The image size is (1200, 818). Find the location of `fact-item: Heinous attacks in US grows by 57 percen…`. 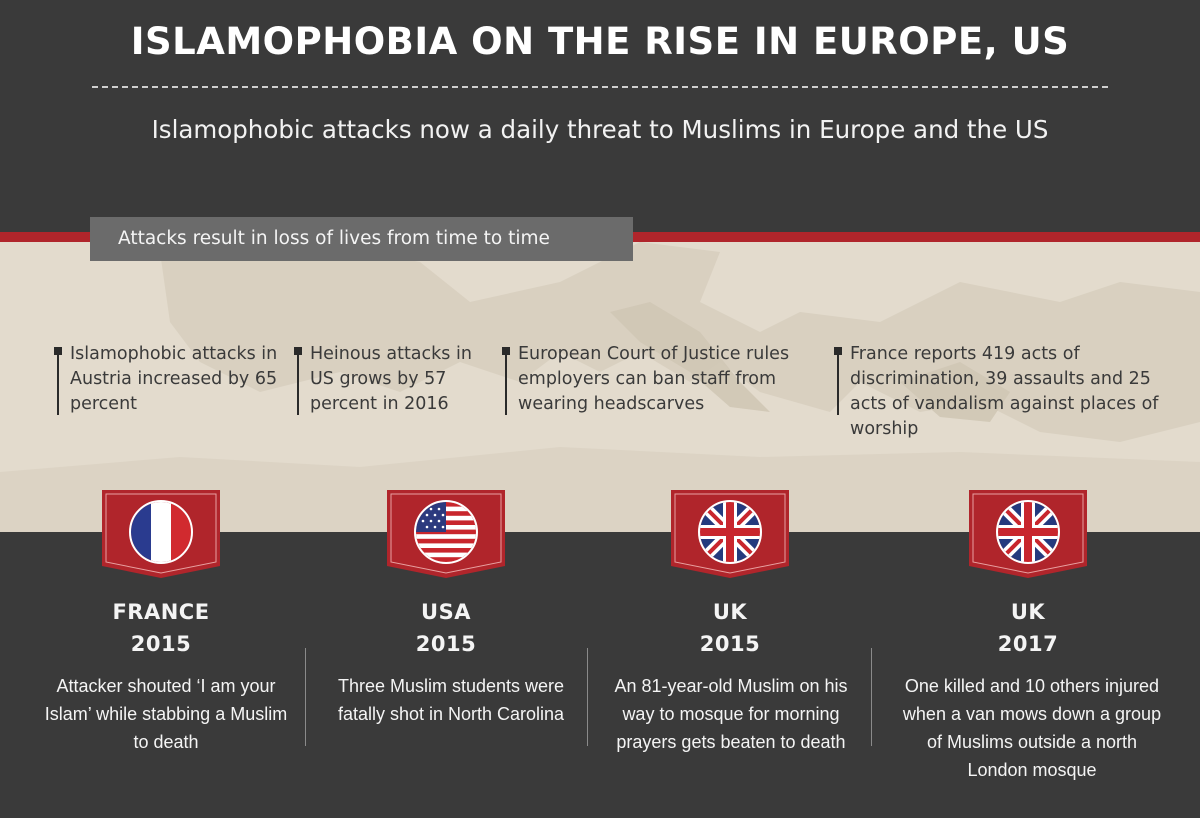

fact-item: Heinous attacks in US grows by 57 percen… is located at coordinates (397, 379).